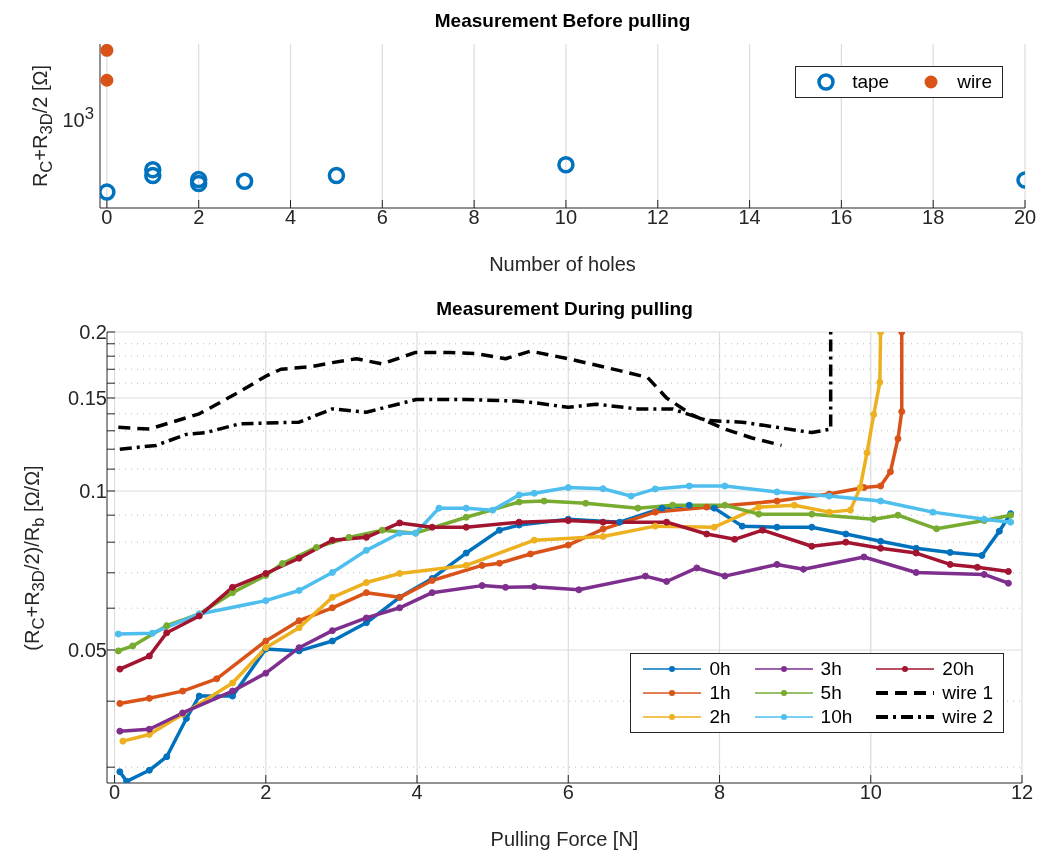 This screenshot has height=860, width=1042. Describe the element at coordinates (933, 217) in the screenshot. I see `x-tick-label: 18` at that location.